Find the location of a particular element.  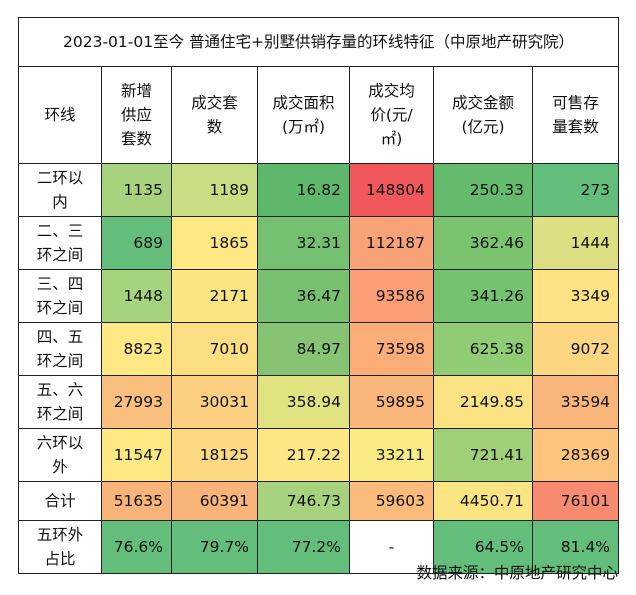

table-cell: 4450.71 is located at coordinates (483, 501).